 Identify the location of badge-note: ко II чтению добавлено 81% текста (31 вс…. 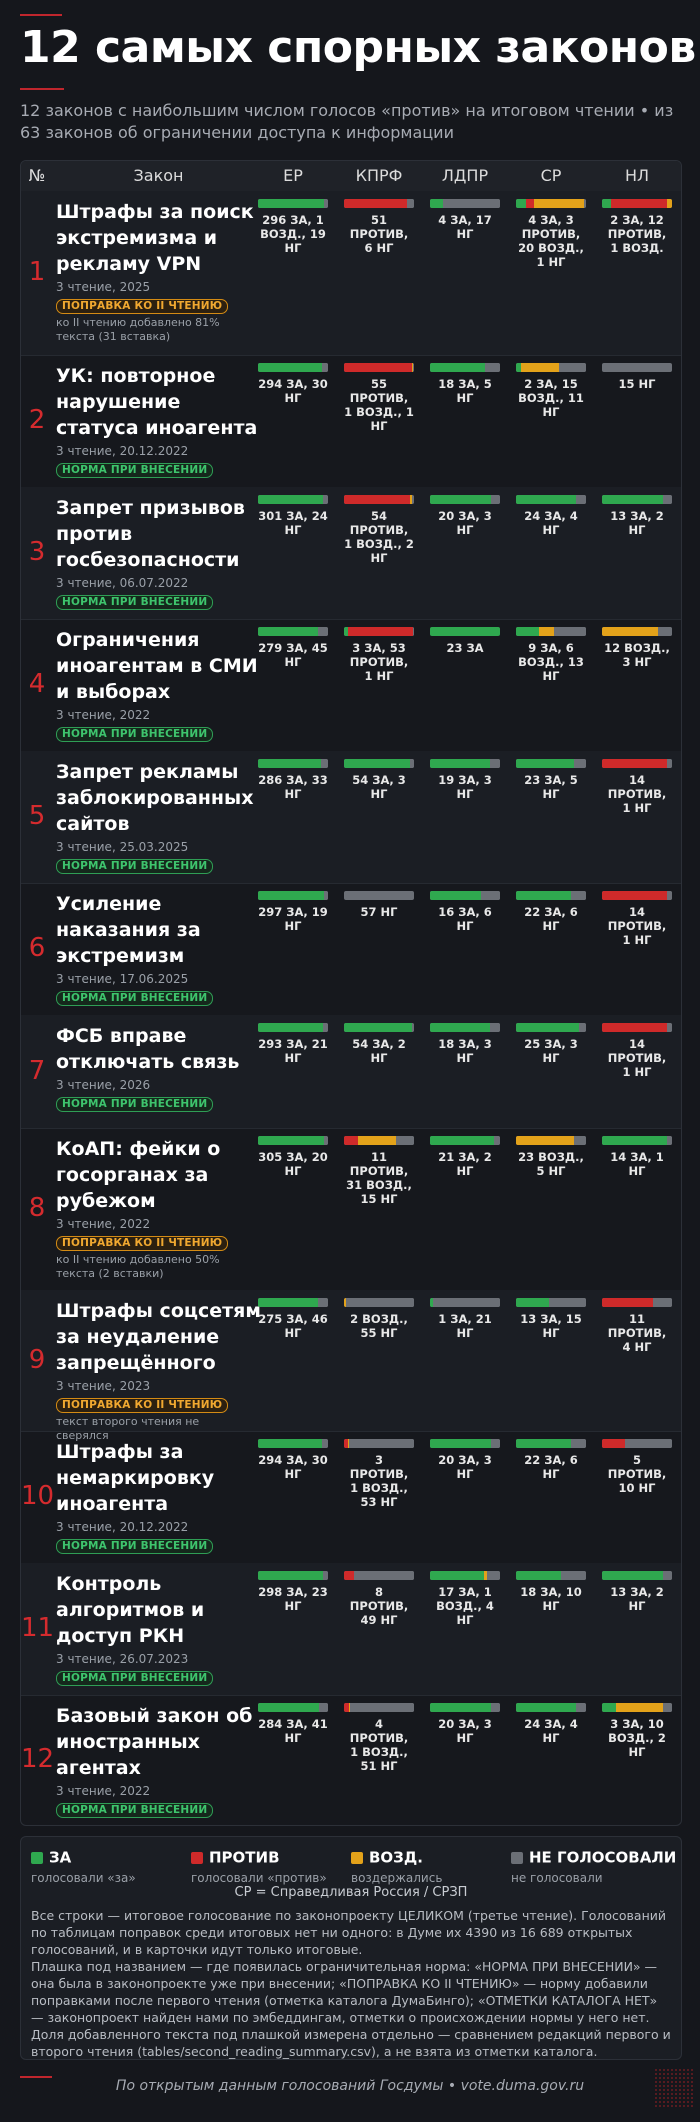
(138, 329).